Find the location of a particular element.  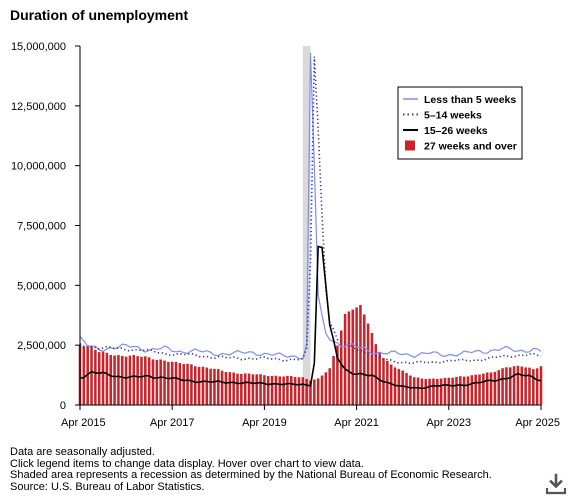

legend-item-w27: 27 weeks and over is located at coordinates (461, 146).